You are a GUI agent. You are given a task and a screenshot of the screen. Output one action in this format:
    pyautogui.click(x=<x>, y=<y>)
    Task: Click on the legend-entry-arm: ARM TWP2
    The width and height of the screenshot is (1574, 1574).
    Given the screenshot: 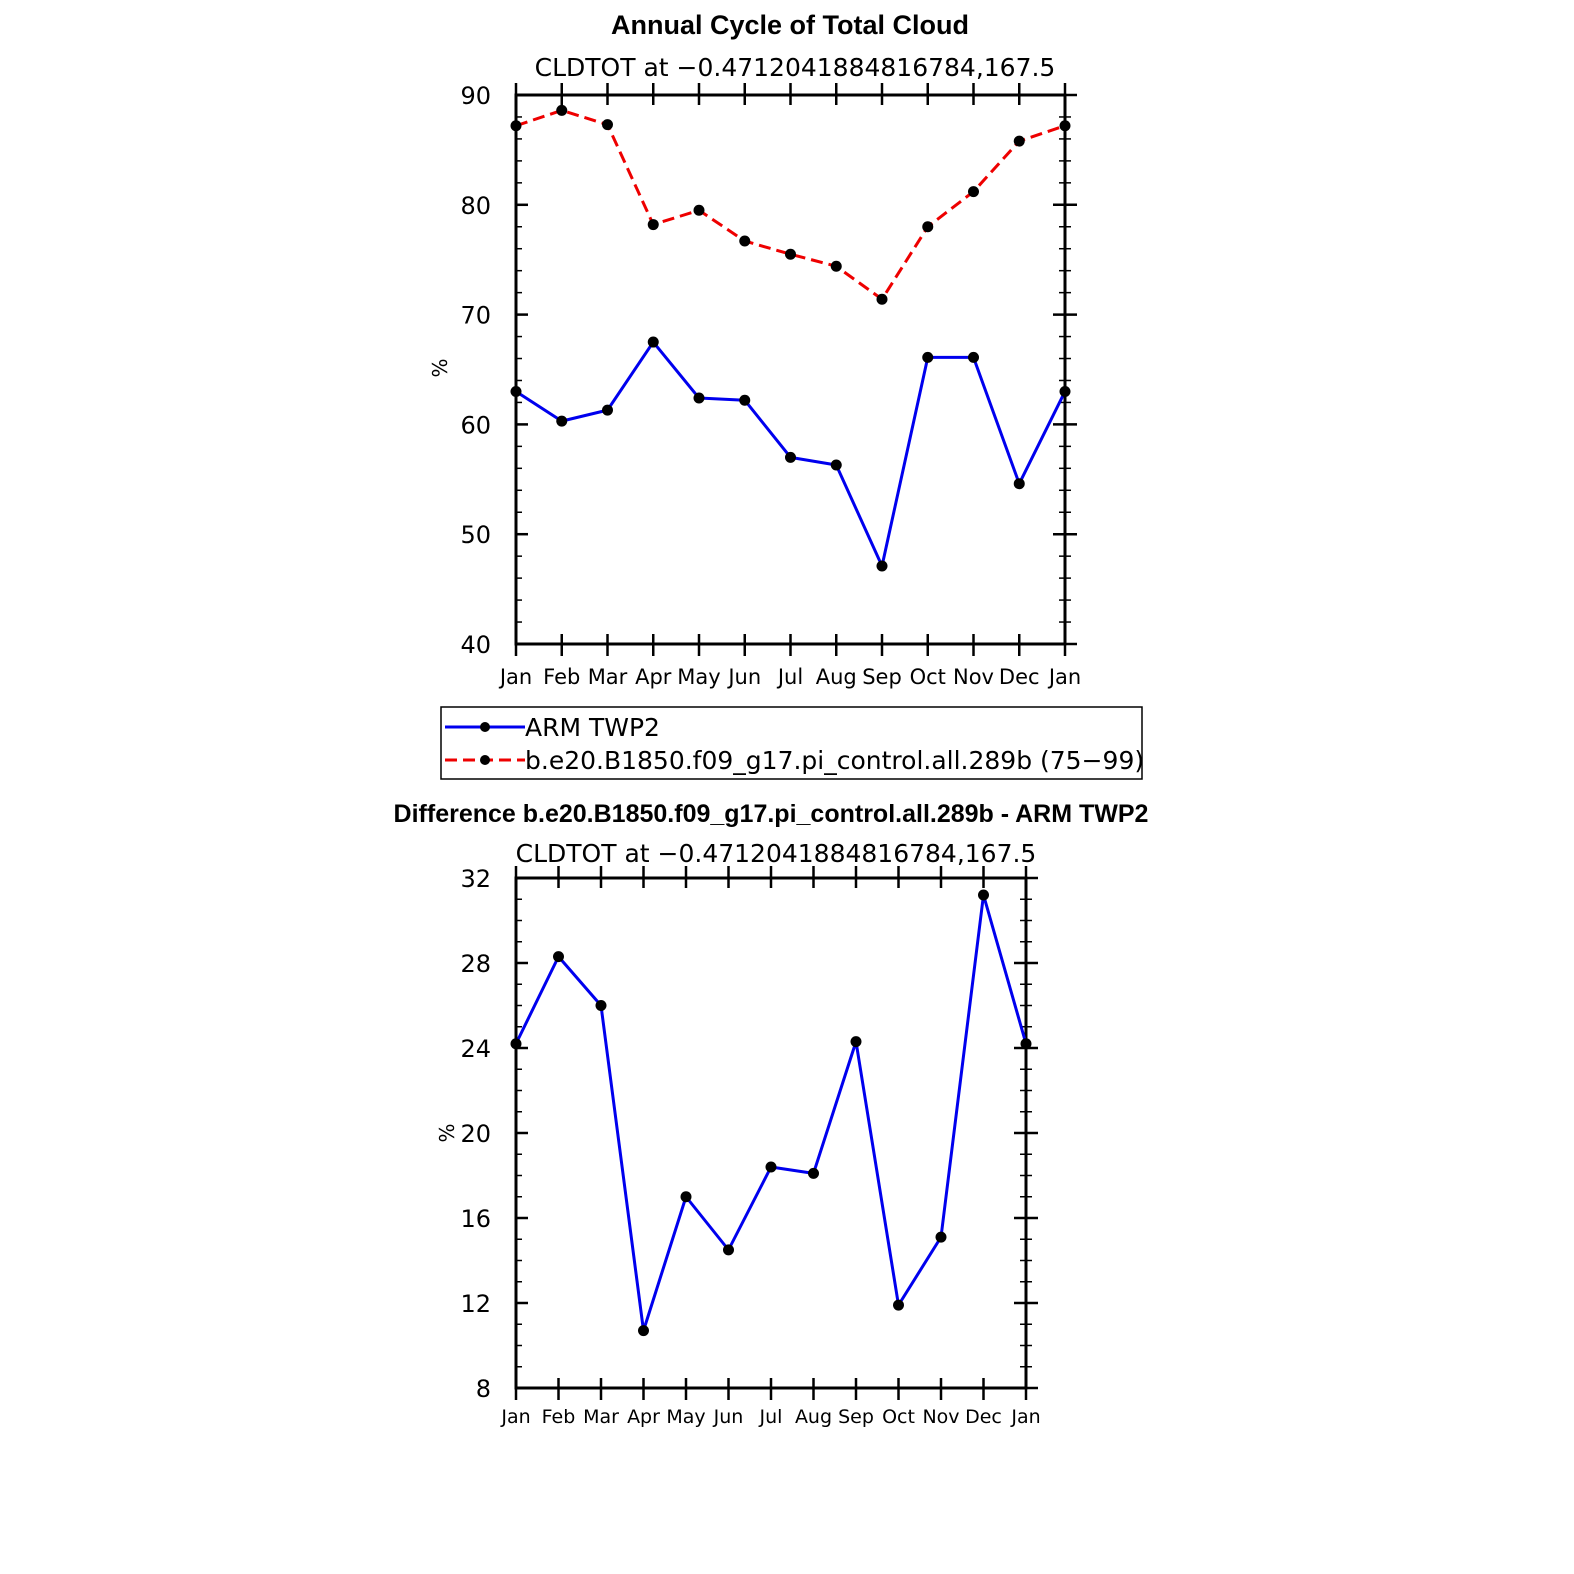 What is the action you would take?
    pyautogui.click(x=552, y=727)
    